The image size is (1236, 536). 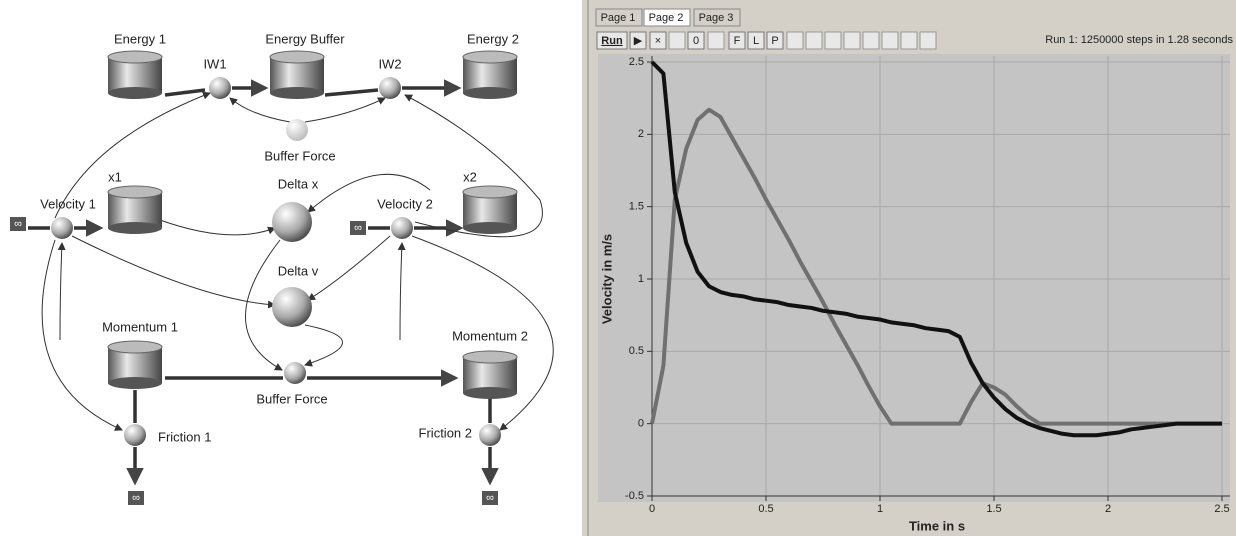 What do you see at coordinates (937, 525) in the screenshot?
I see `x-axis-label: Time in s` at bounding box center [937, 525].